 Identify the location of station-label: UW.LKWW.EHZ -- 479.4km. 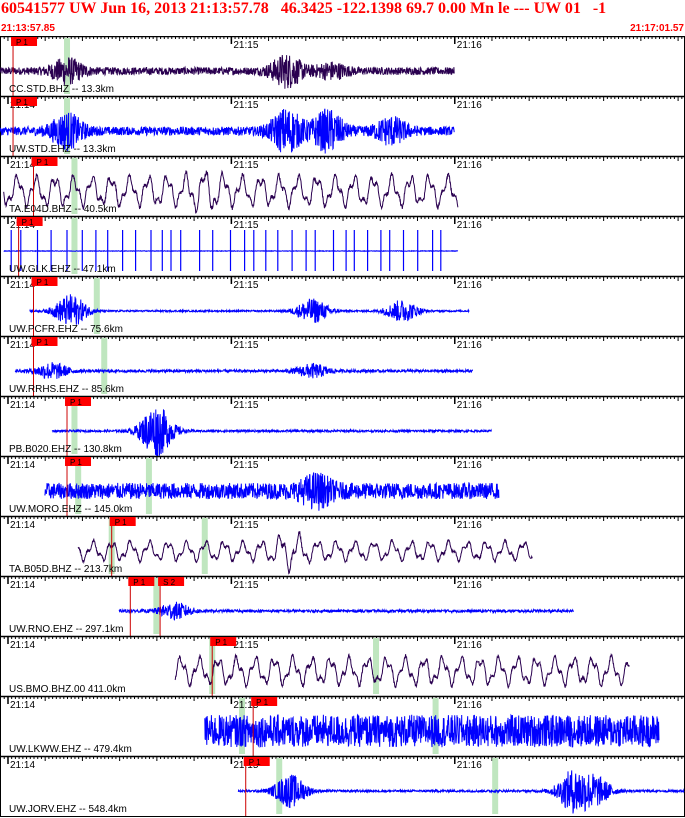
(70, 749).